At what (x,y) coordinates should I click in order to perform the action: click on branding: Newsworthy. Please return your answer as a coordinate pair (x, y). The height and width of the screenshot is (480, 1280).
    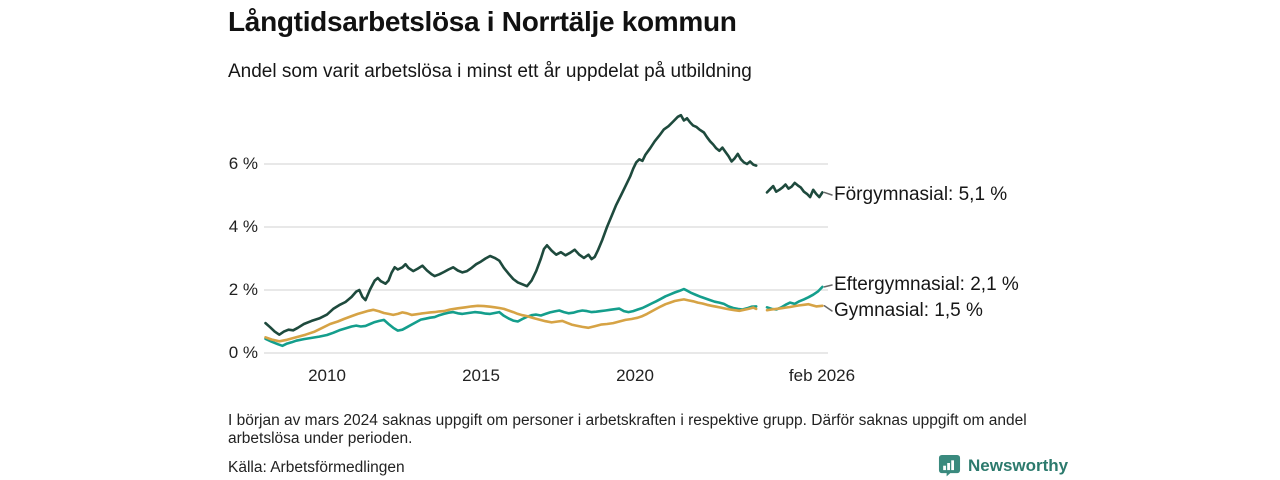
    Looking at the image, I should click on (1003, 465).